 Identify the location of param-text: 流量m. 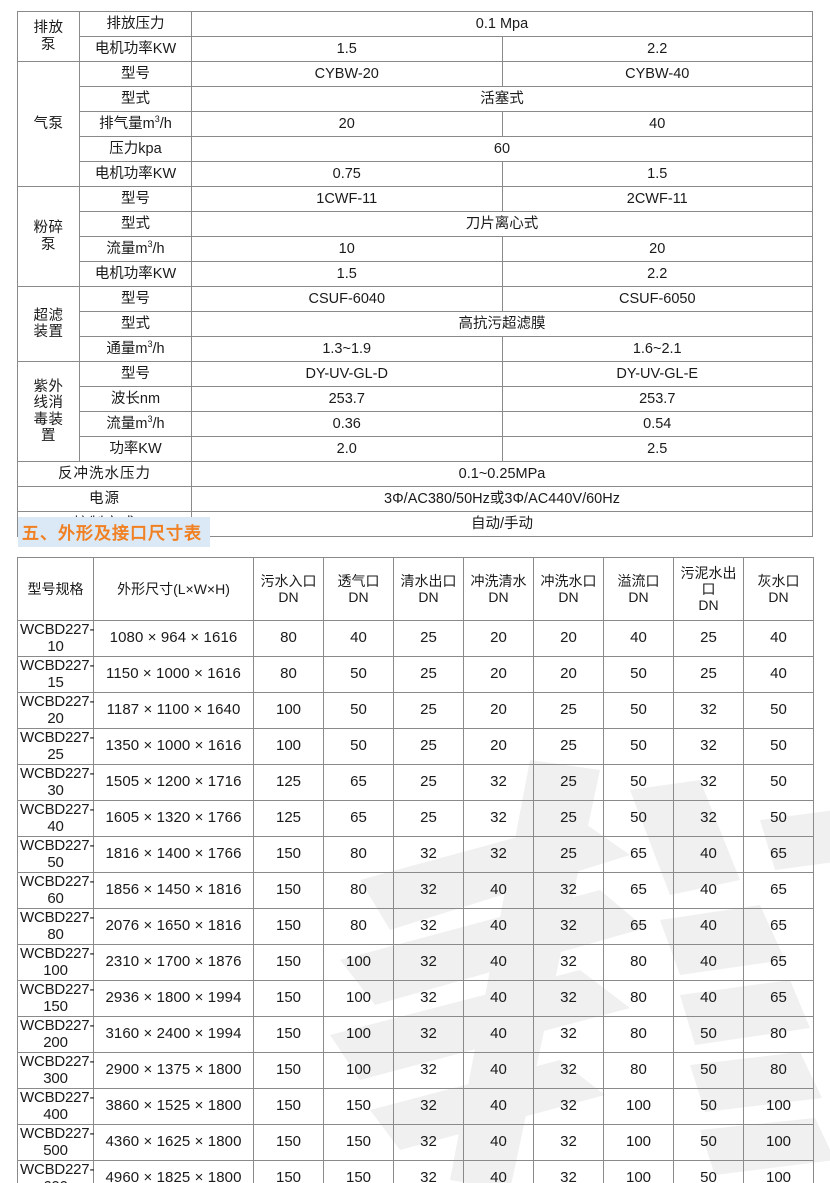
(127, 423).